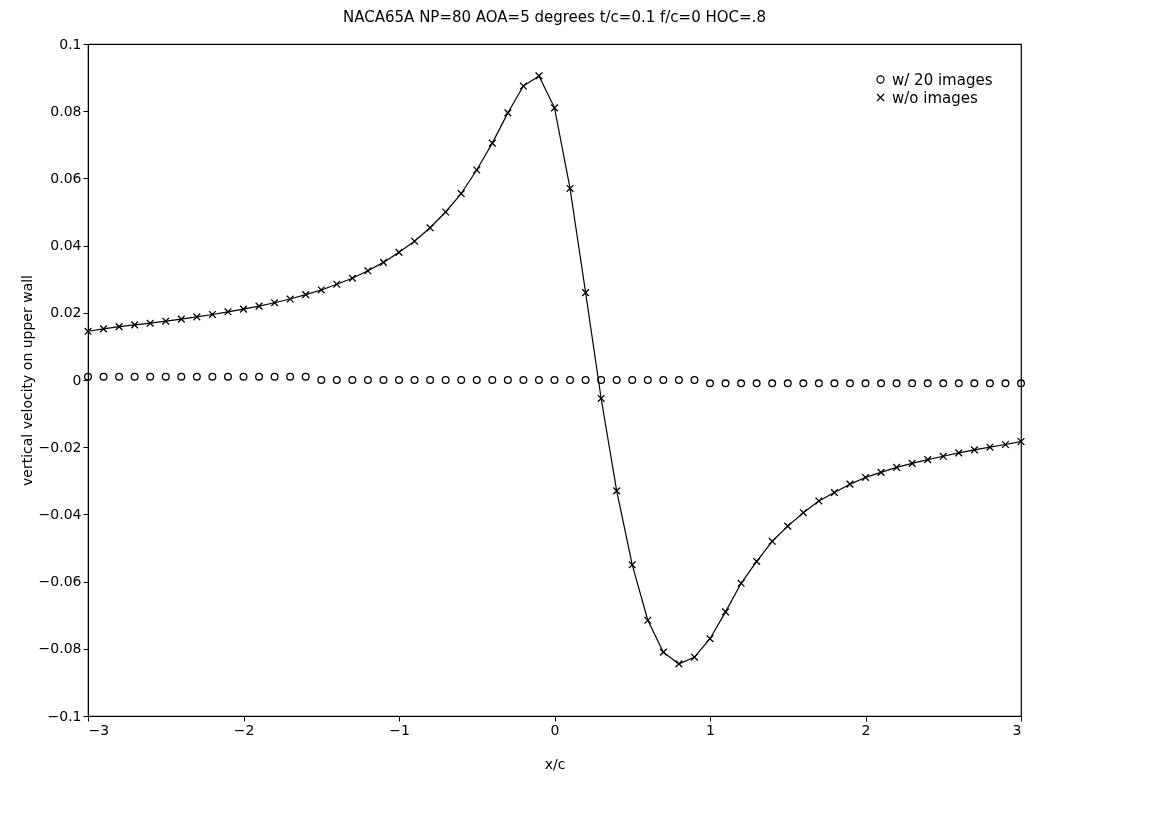  What do you see at coordinates (244, 729) in the screenshot?
I see `x-tick-label: −2` at bounding box center [244, 729].